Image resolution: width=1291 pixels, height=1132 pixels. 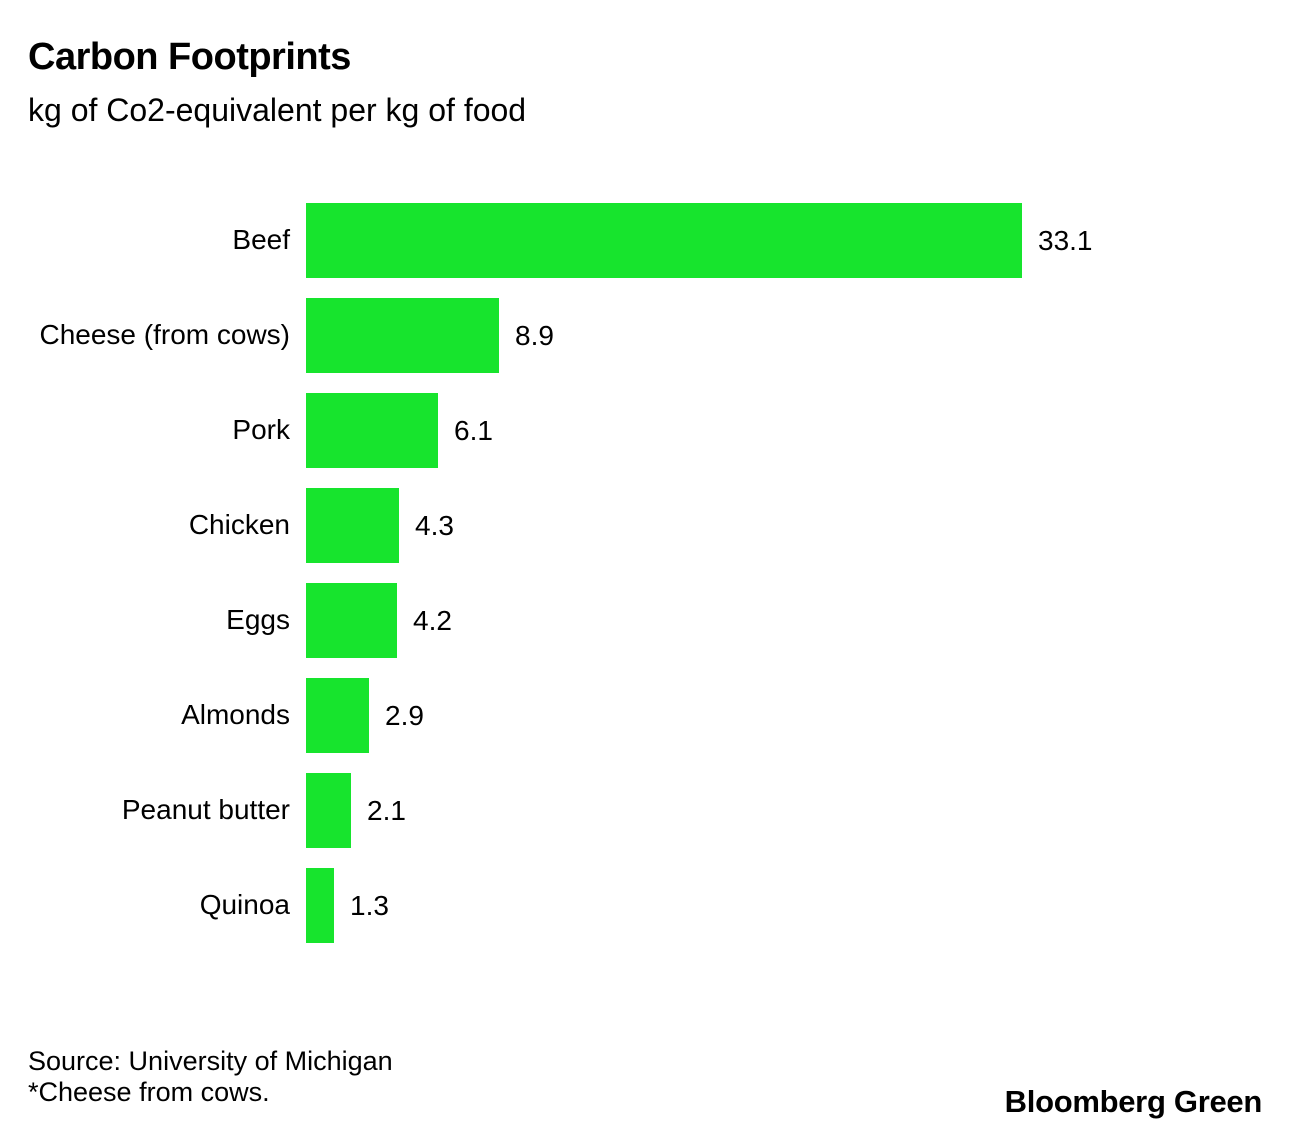 I want to click on value-label: 33.1, so click(x=1065, y=240).